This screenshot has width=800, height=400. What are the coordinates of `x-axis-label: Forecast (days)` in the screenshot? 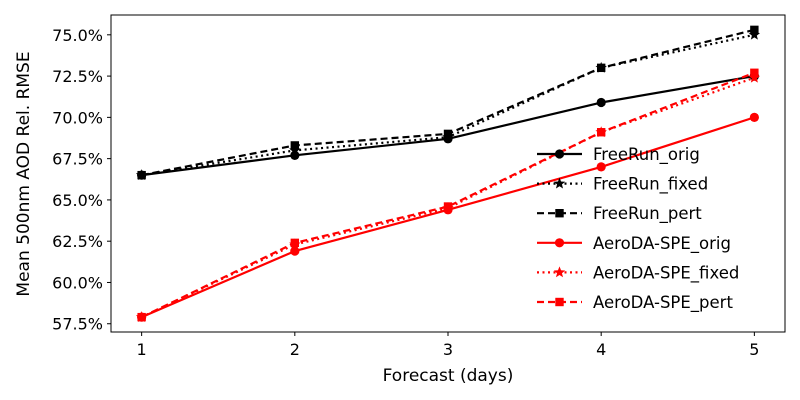 It's located at (448, 376).